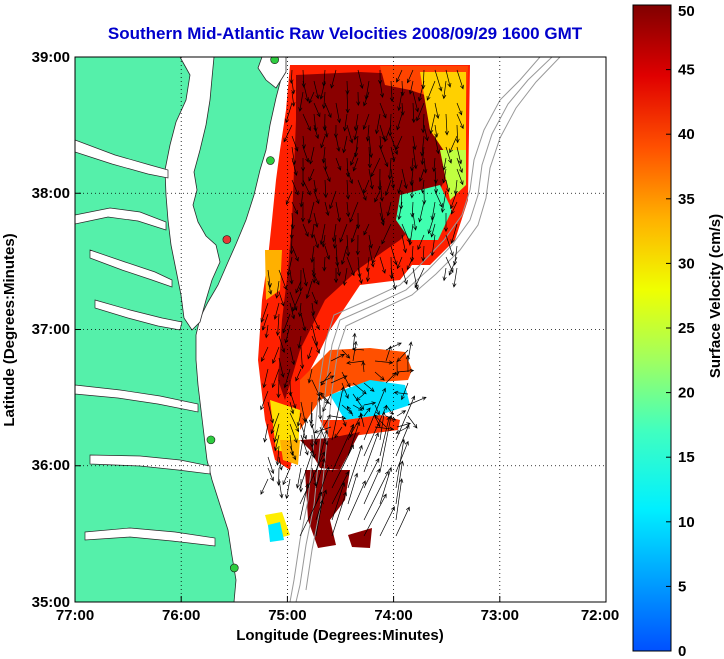  I want to click on y-tick-label: 39:00, so click(51, 57).